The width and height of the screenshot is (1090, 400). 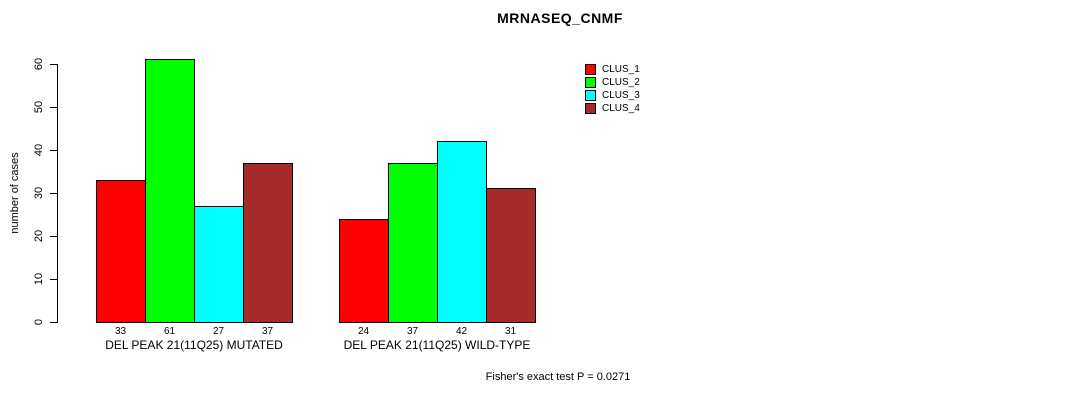 I want to click on x-axis-group-label: DEL PEAK 21(11Q25) WILD-TYPE, so click(x=437, y=345).